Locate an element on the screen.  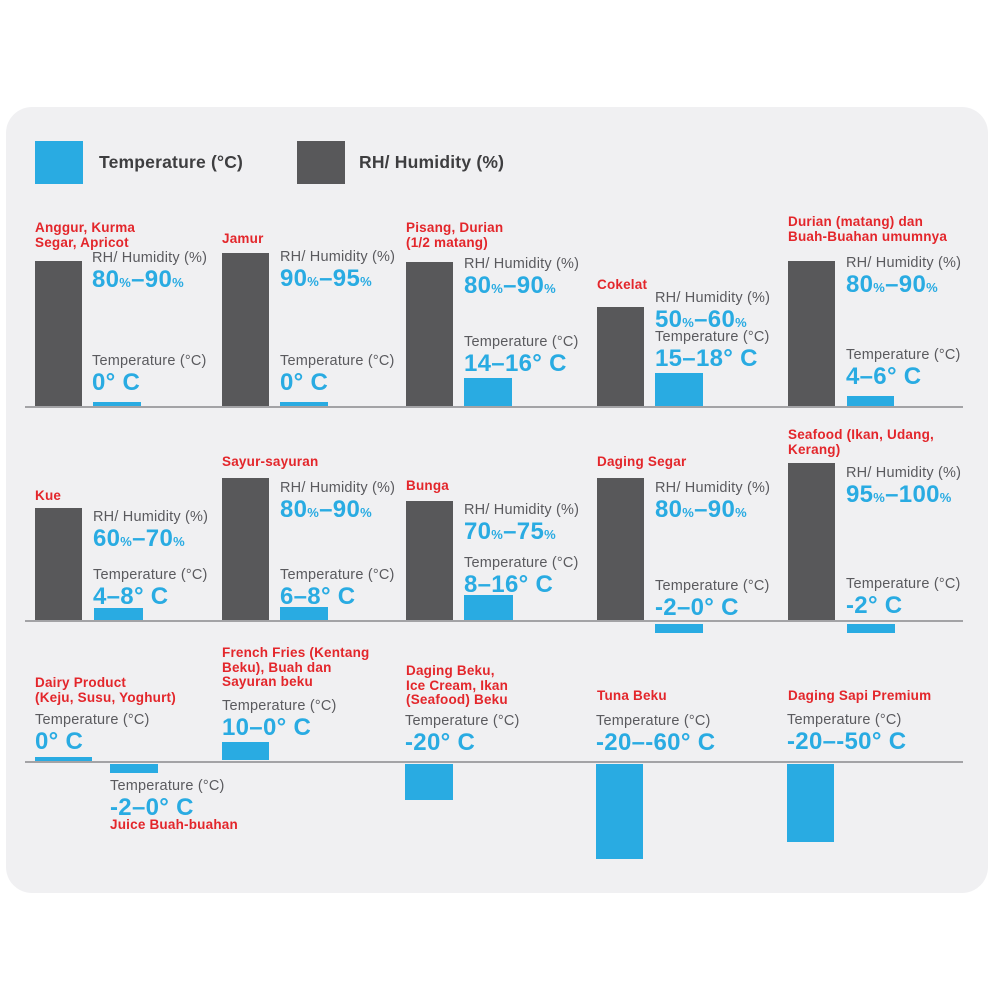
row1-baseline is located at coordinates (494, 407).